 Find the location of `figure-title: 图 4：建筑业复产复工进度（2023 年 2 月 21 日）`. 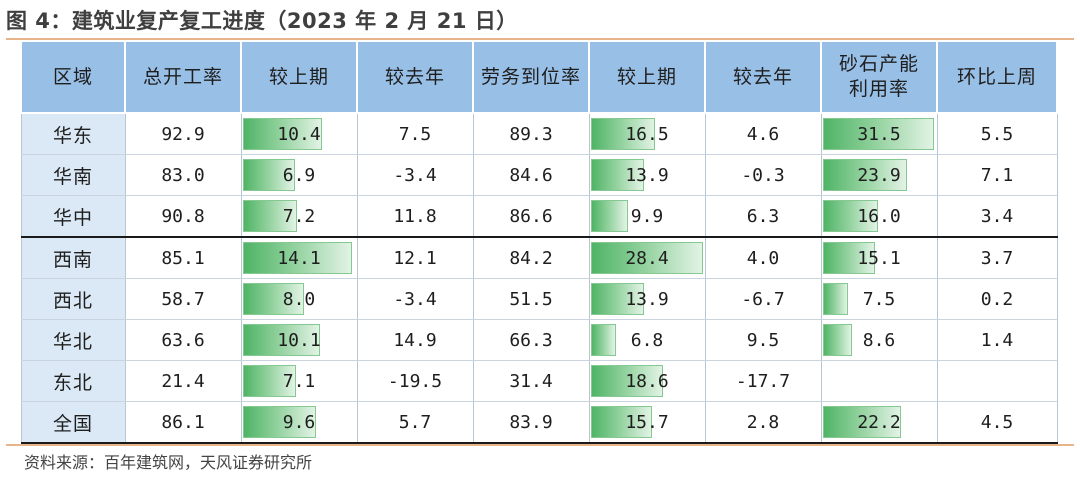

figure-title: 图 4：建筑业复产复工进度（2023 年 2 月 21 日） is located at coordinates (262, 21).